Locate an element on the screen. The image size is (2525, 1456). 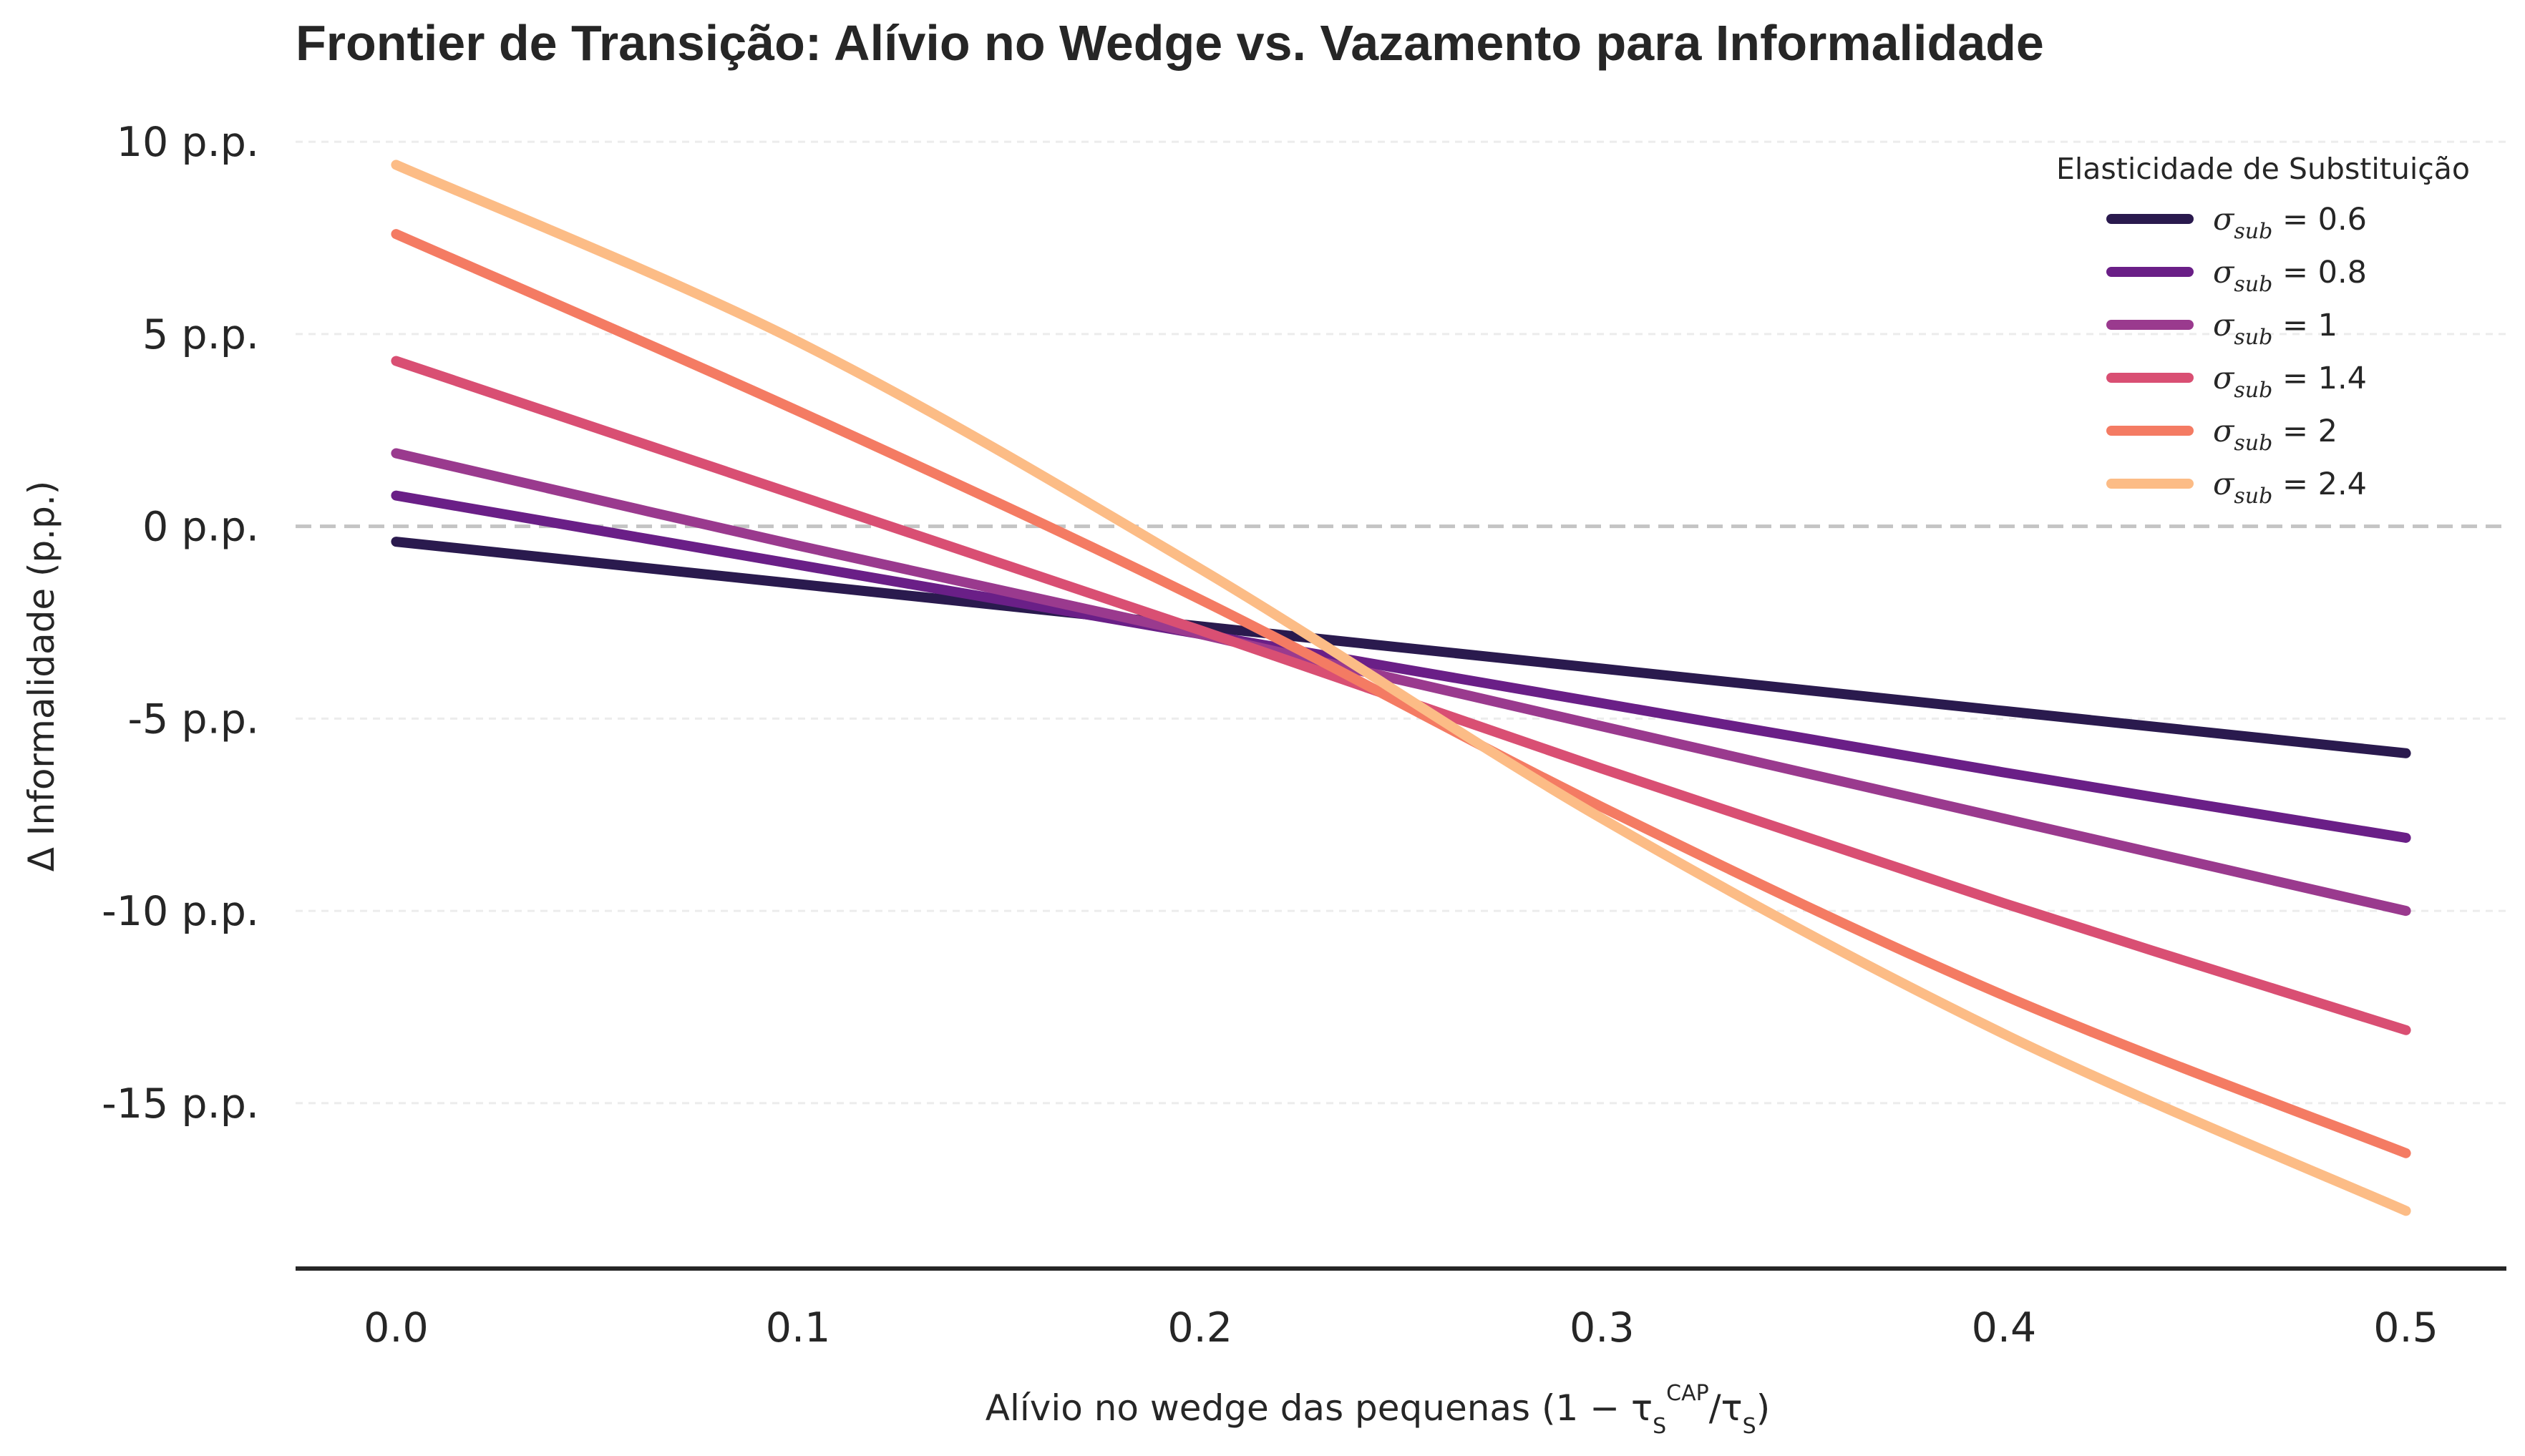
legend-item: σsub = 0.8 is located at coordinates (2236, 276).